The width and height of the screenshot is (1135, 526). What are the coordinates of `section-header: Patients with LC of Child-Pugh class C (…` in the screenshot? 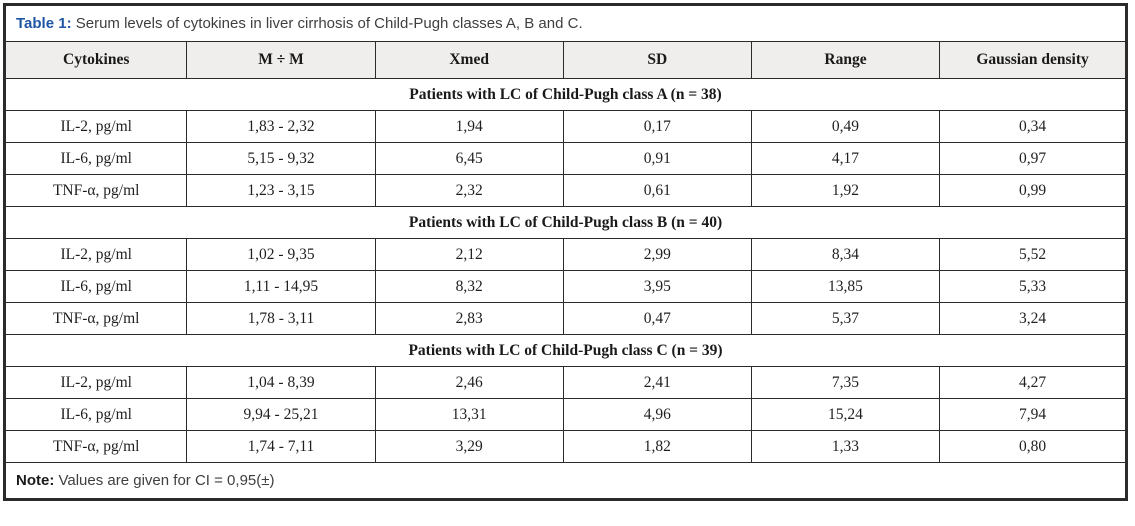 It's located at (565, 350).